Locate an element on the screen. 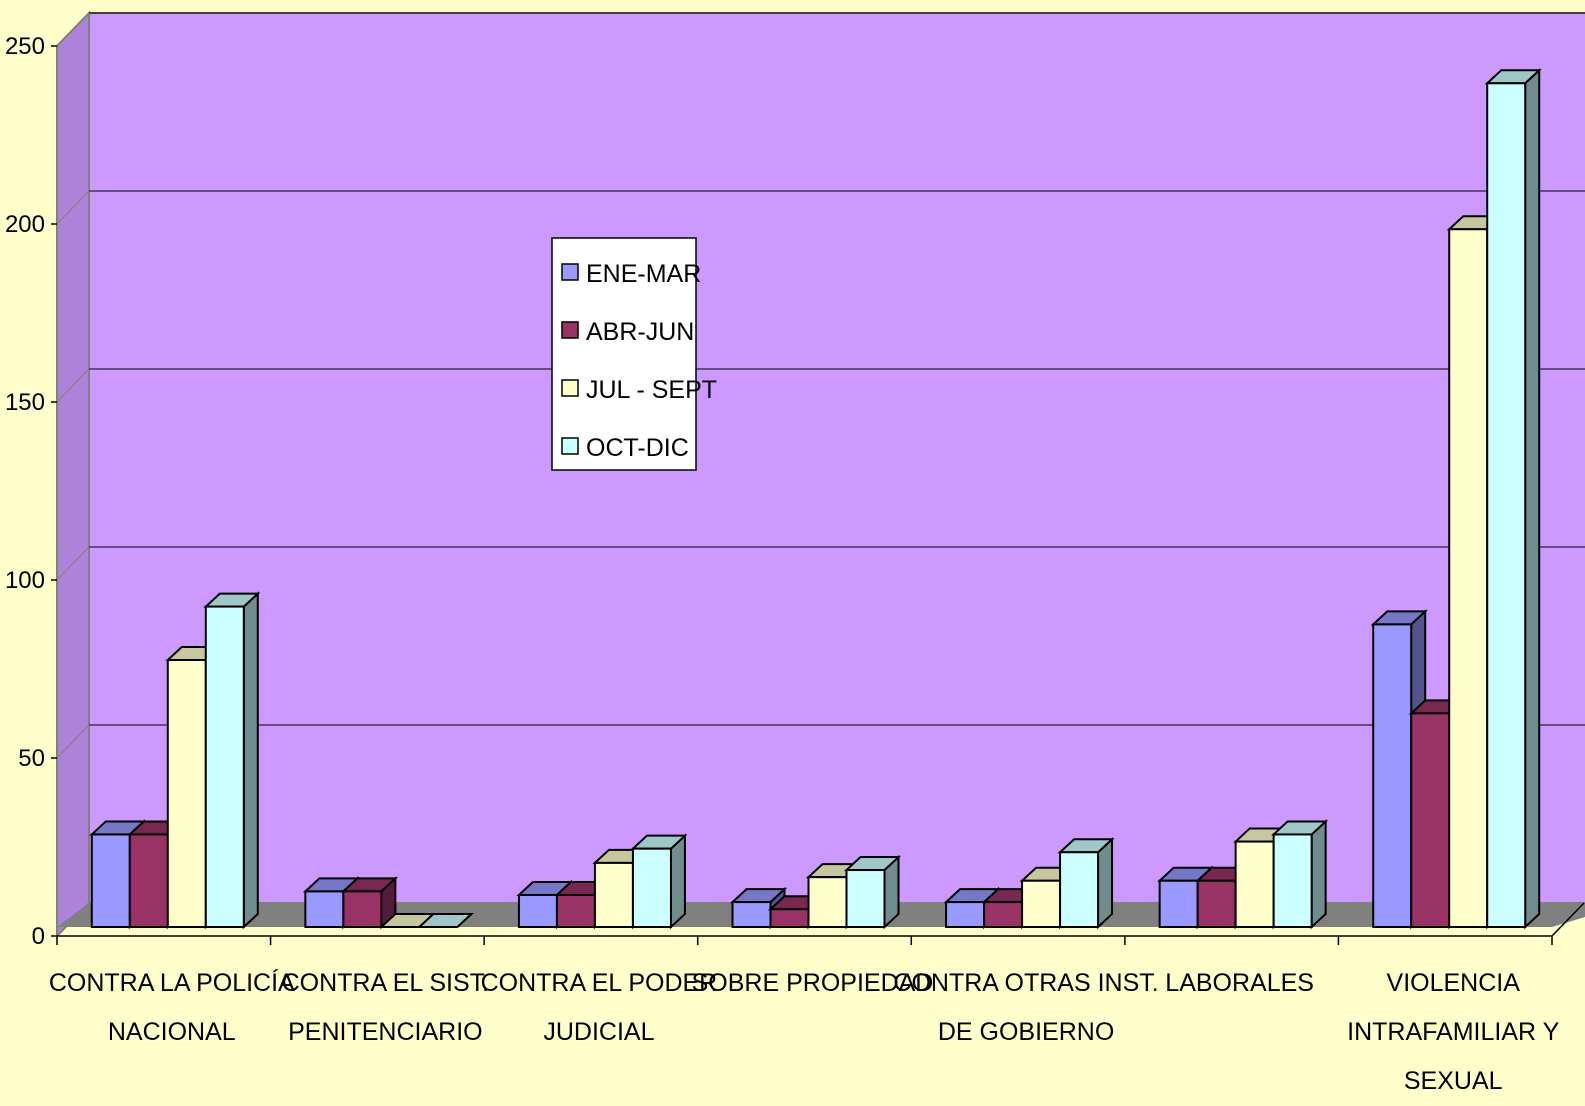 The image size is (1585, 1106). x-category-label: NACIONAL is located at coordinates (172, 1032).